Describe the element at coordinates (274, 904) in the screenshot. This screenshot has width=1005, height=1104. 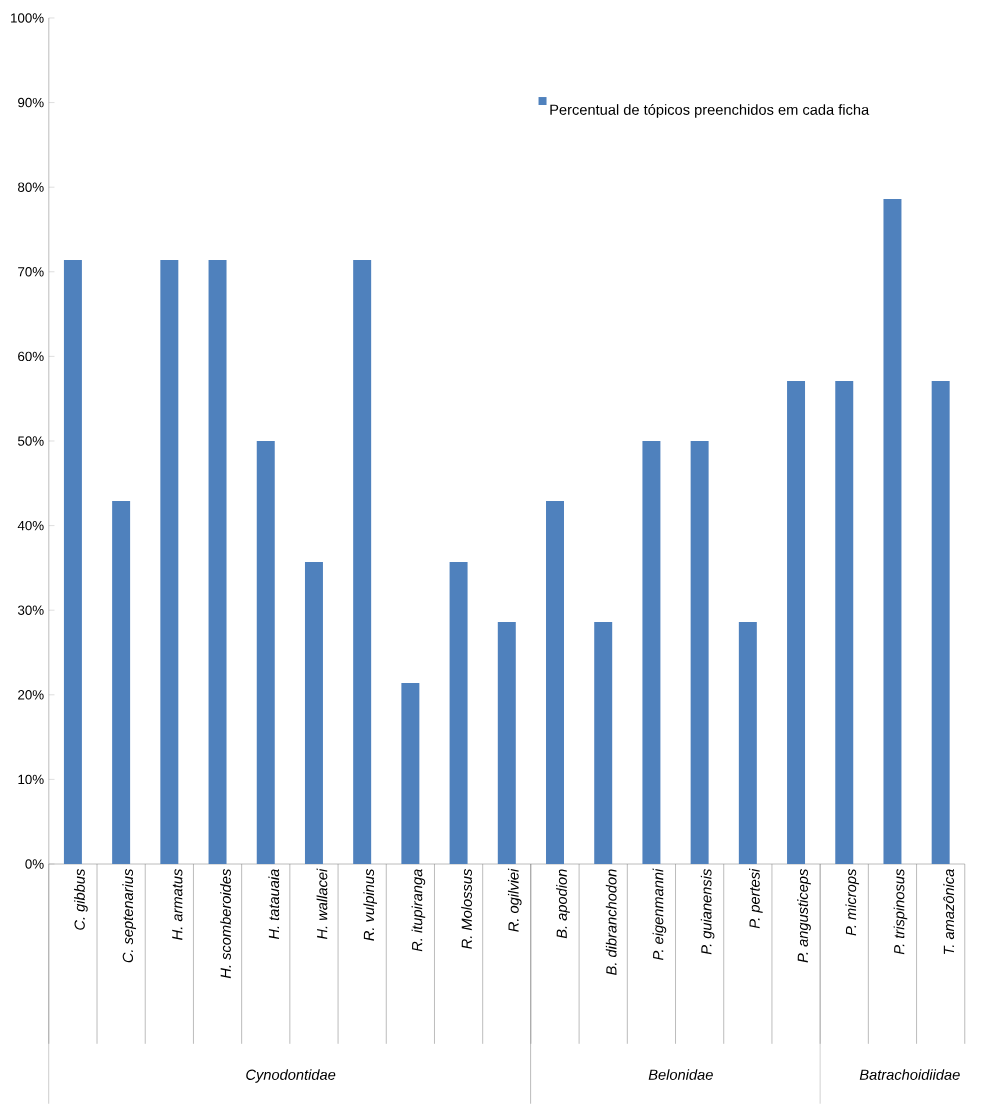
I see `x-tick-label: H. tatauaia` at that location.